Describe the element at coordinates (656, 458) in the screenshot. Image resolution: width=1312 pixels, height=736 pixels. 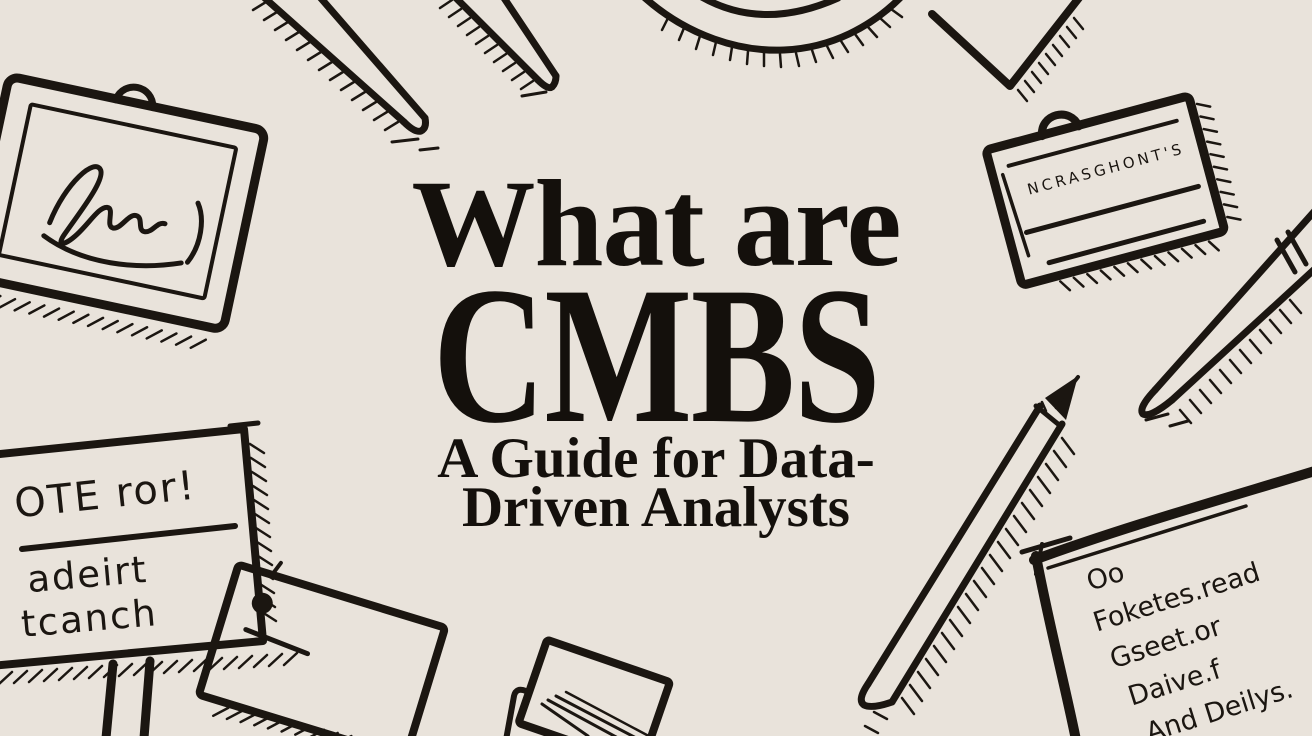
I see `subtitle-line-1: A Guide for Data-` at that location.